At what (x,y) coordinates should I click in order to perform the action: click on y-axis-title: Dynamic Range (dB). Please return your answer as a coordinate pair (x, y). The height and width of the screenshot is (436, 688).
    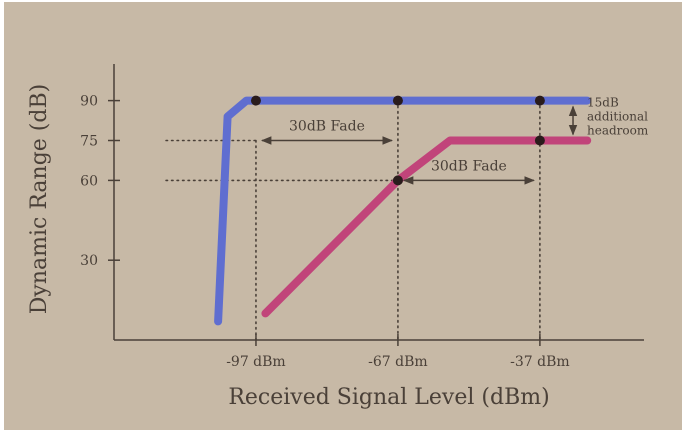
    Looking at the image, I should click on (39, 199).